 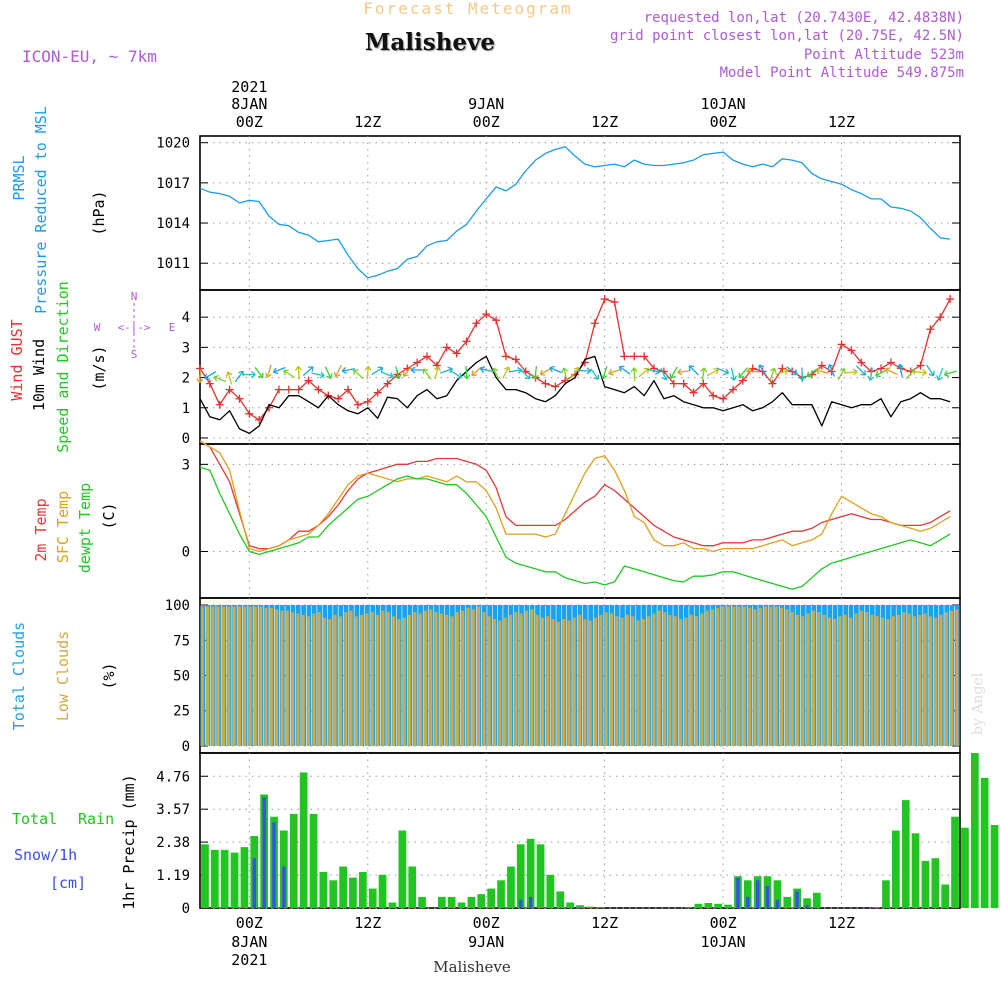 What do you see at coordinates (186, 379) in the screenshot?
I see `ytick-label-wind: 2` at bounding box center [186, 379].